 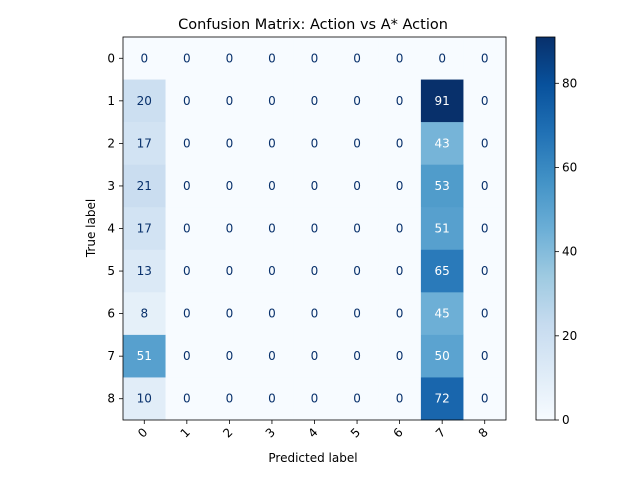 What do you see at coordinates (111, 101) in the screenshot?
I see `y-tick-label: 1` at bounding box center [111, 101].